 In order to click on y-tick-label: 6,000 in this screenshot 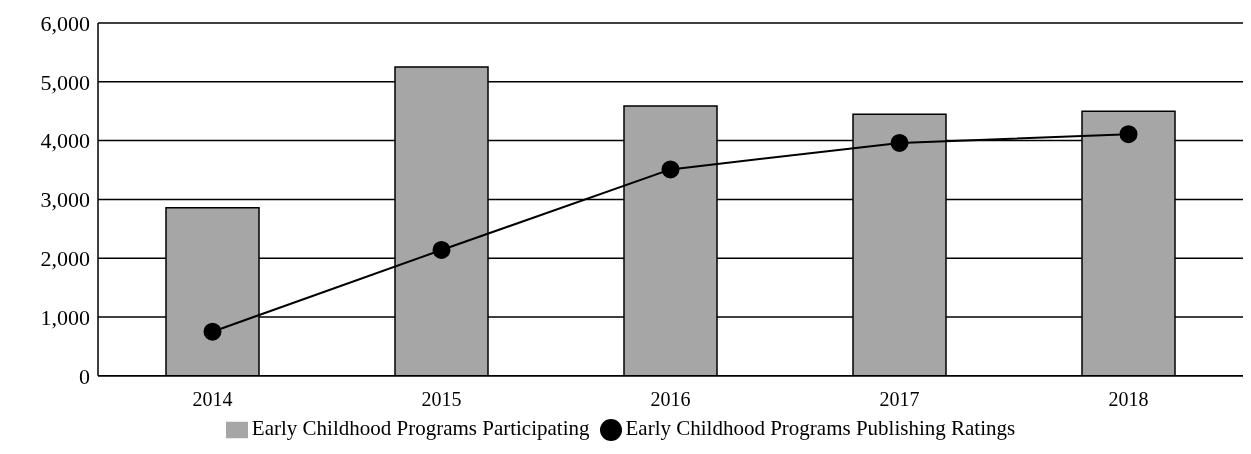, I will do `click(65, 23)`.